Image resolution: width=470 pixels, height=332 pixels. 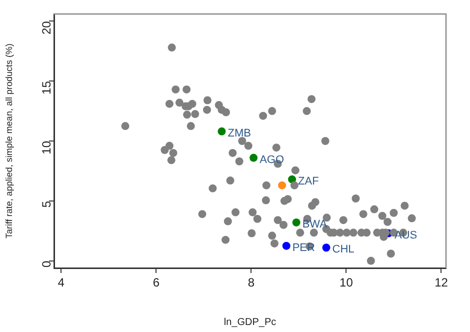 I want to click on x-tick-label: 12, so click(x=441, y=283).